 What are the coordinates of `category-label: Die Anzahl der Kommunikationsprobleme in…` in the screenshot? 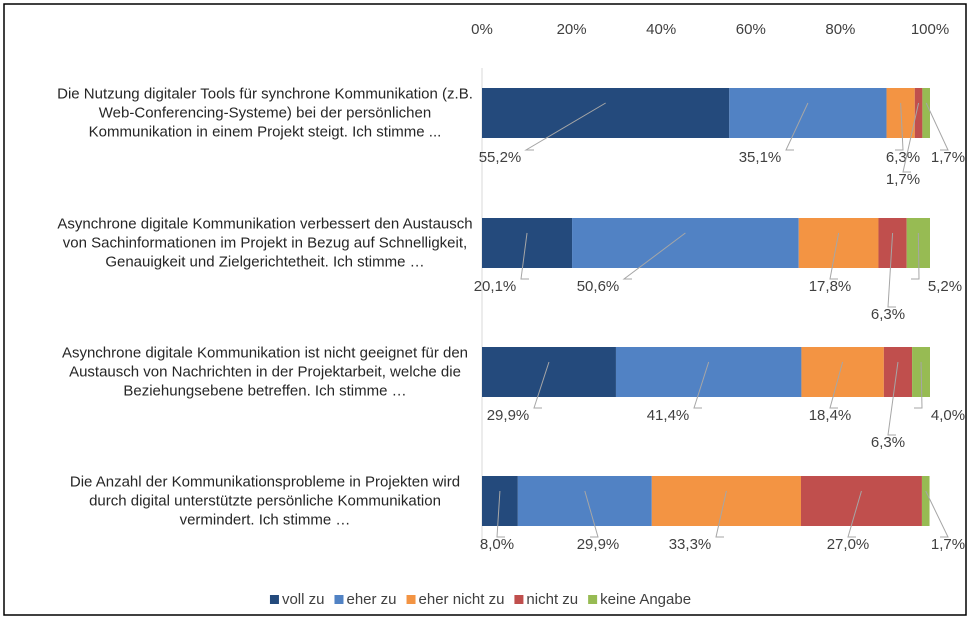 It's located at (265, 501).